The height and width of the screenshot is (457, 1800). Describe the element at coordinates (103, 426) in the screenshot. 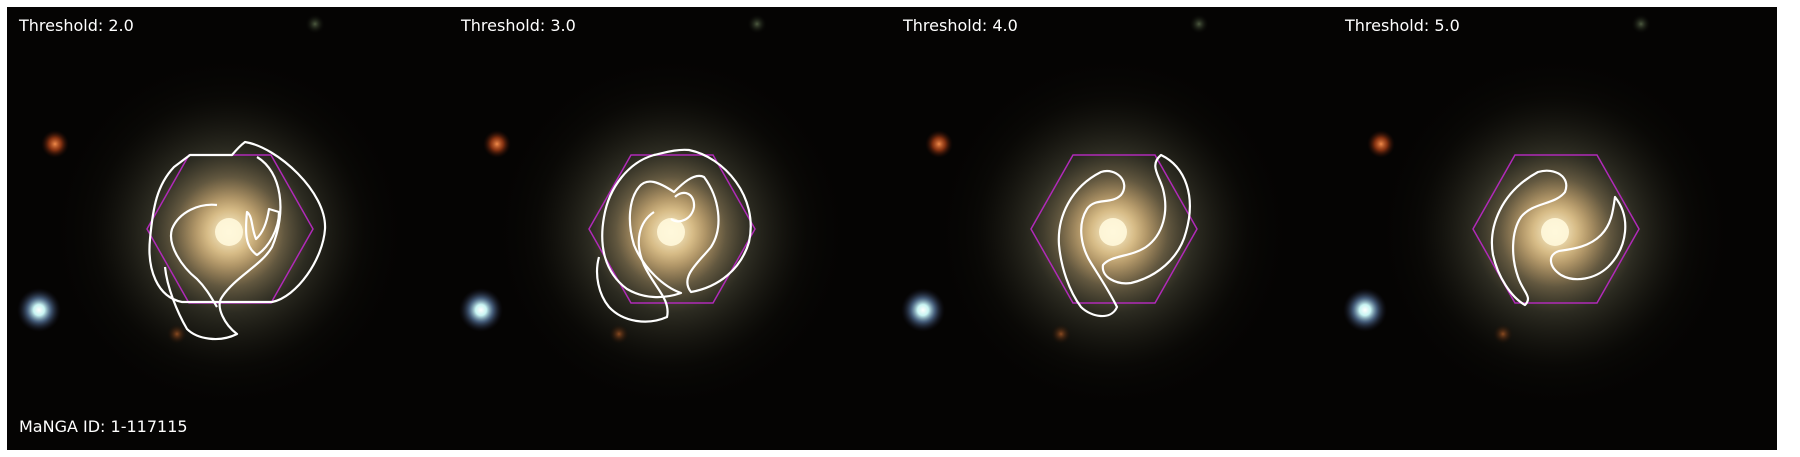

I see `manga-id-label: MaNGA ID: 1-117115` at that location.